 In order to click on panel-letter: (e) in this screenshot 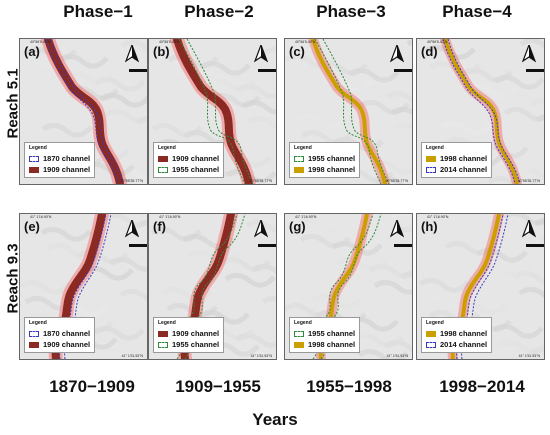, I will do `click(32, 226)`.